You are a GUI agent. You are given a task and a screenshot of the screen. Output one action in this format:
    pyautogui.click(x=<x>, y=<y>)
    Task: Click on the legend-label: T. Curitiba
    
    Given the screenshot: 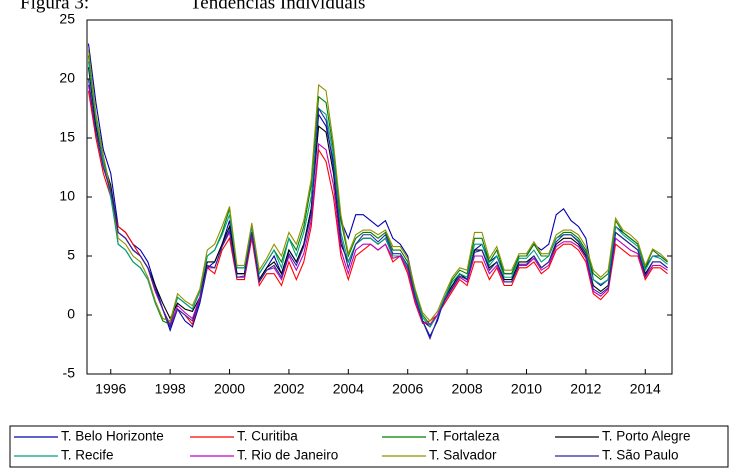 What is the action you would take?
    pyautogui.click(x=267, y=436)
    